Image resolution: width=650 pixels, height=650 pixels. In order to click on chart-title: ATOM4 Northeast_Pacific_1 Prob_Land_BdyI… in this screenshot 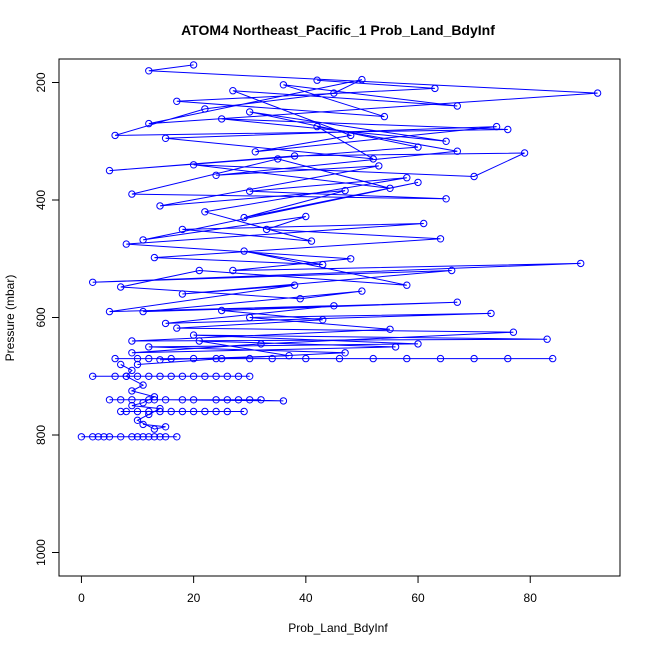, I will do `click(338, 30)`.